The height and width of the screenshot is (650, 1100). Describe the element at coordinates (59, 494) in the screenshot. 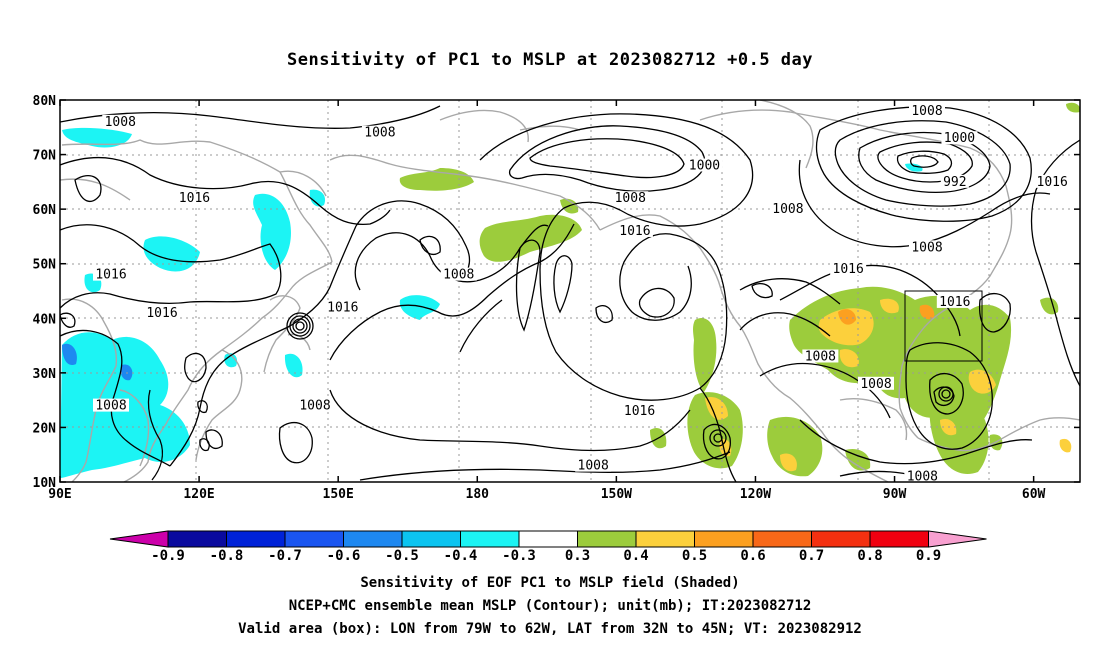

I see `lon-tick-label: 90E` at that location.